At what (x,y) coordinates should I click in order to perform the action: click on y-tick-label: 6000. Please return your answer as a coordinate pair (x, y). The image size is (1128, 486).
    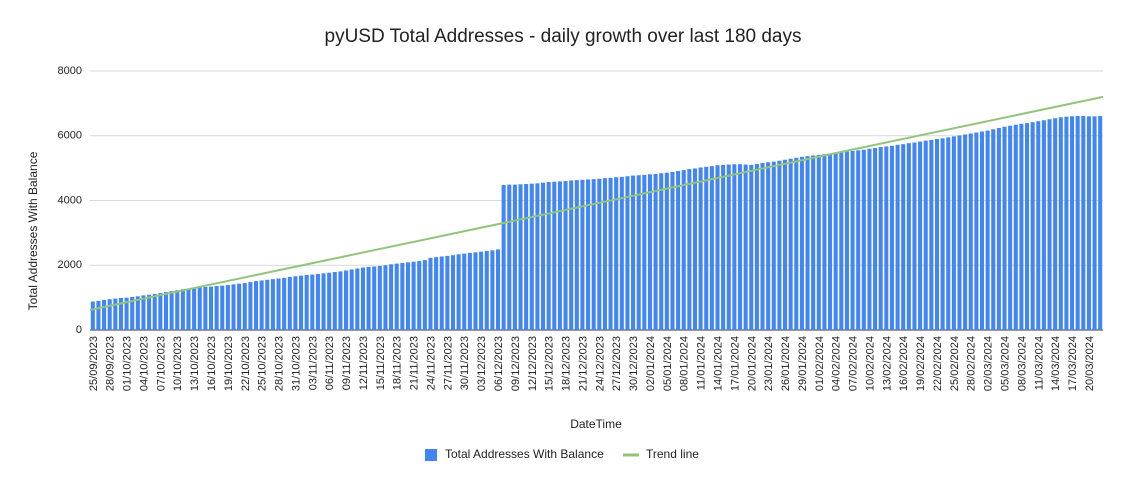
    Looking at the image, I should click on (70, 136).